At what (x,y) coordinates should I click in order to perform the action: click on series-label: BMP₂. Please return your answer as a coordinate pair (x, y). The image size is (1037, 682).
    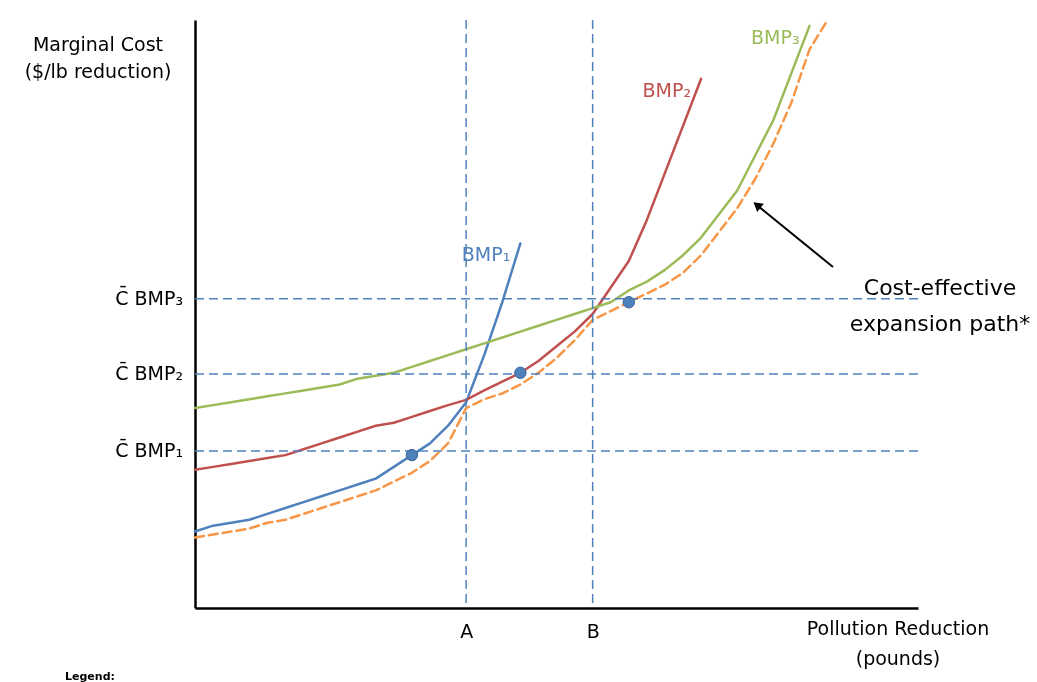
    Looking at the image, I should click on (667, 89).